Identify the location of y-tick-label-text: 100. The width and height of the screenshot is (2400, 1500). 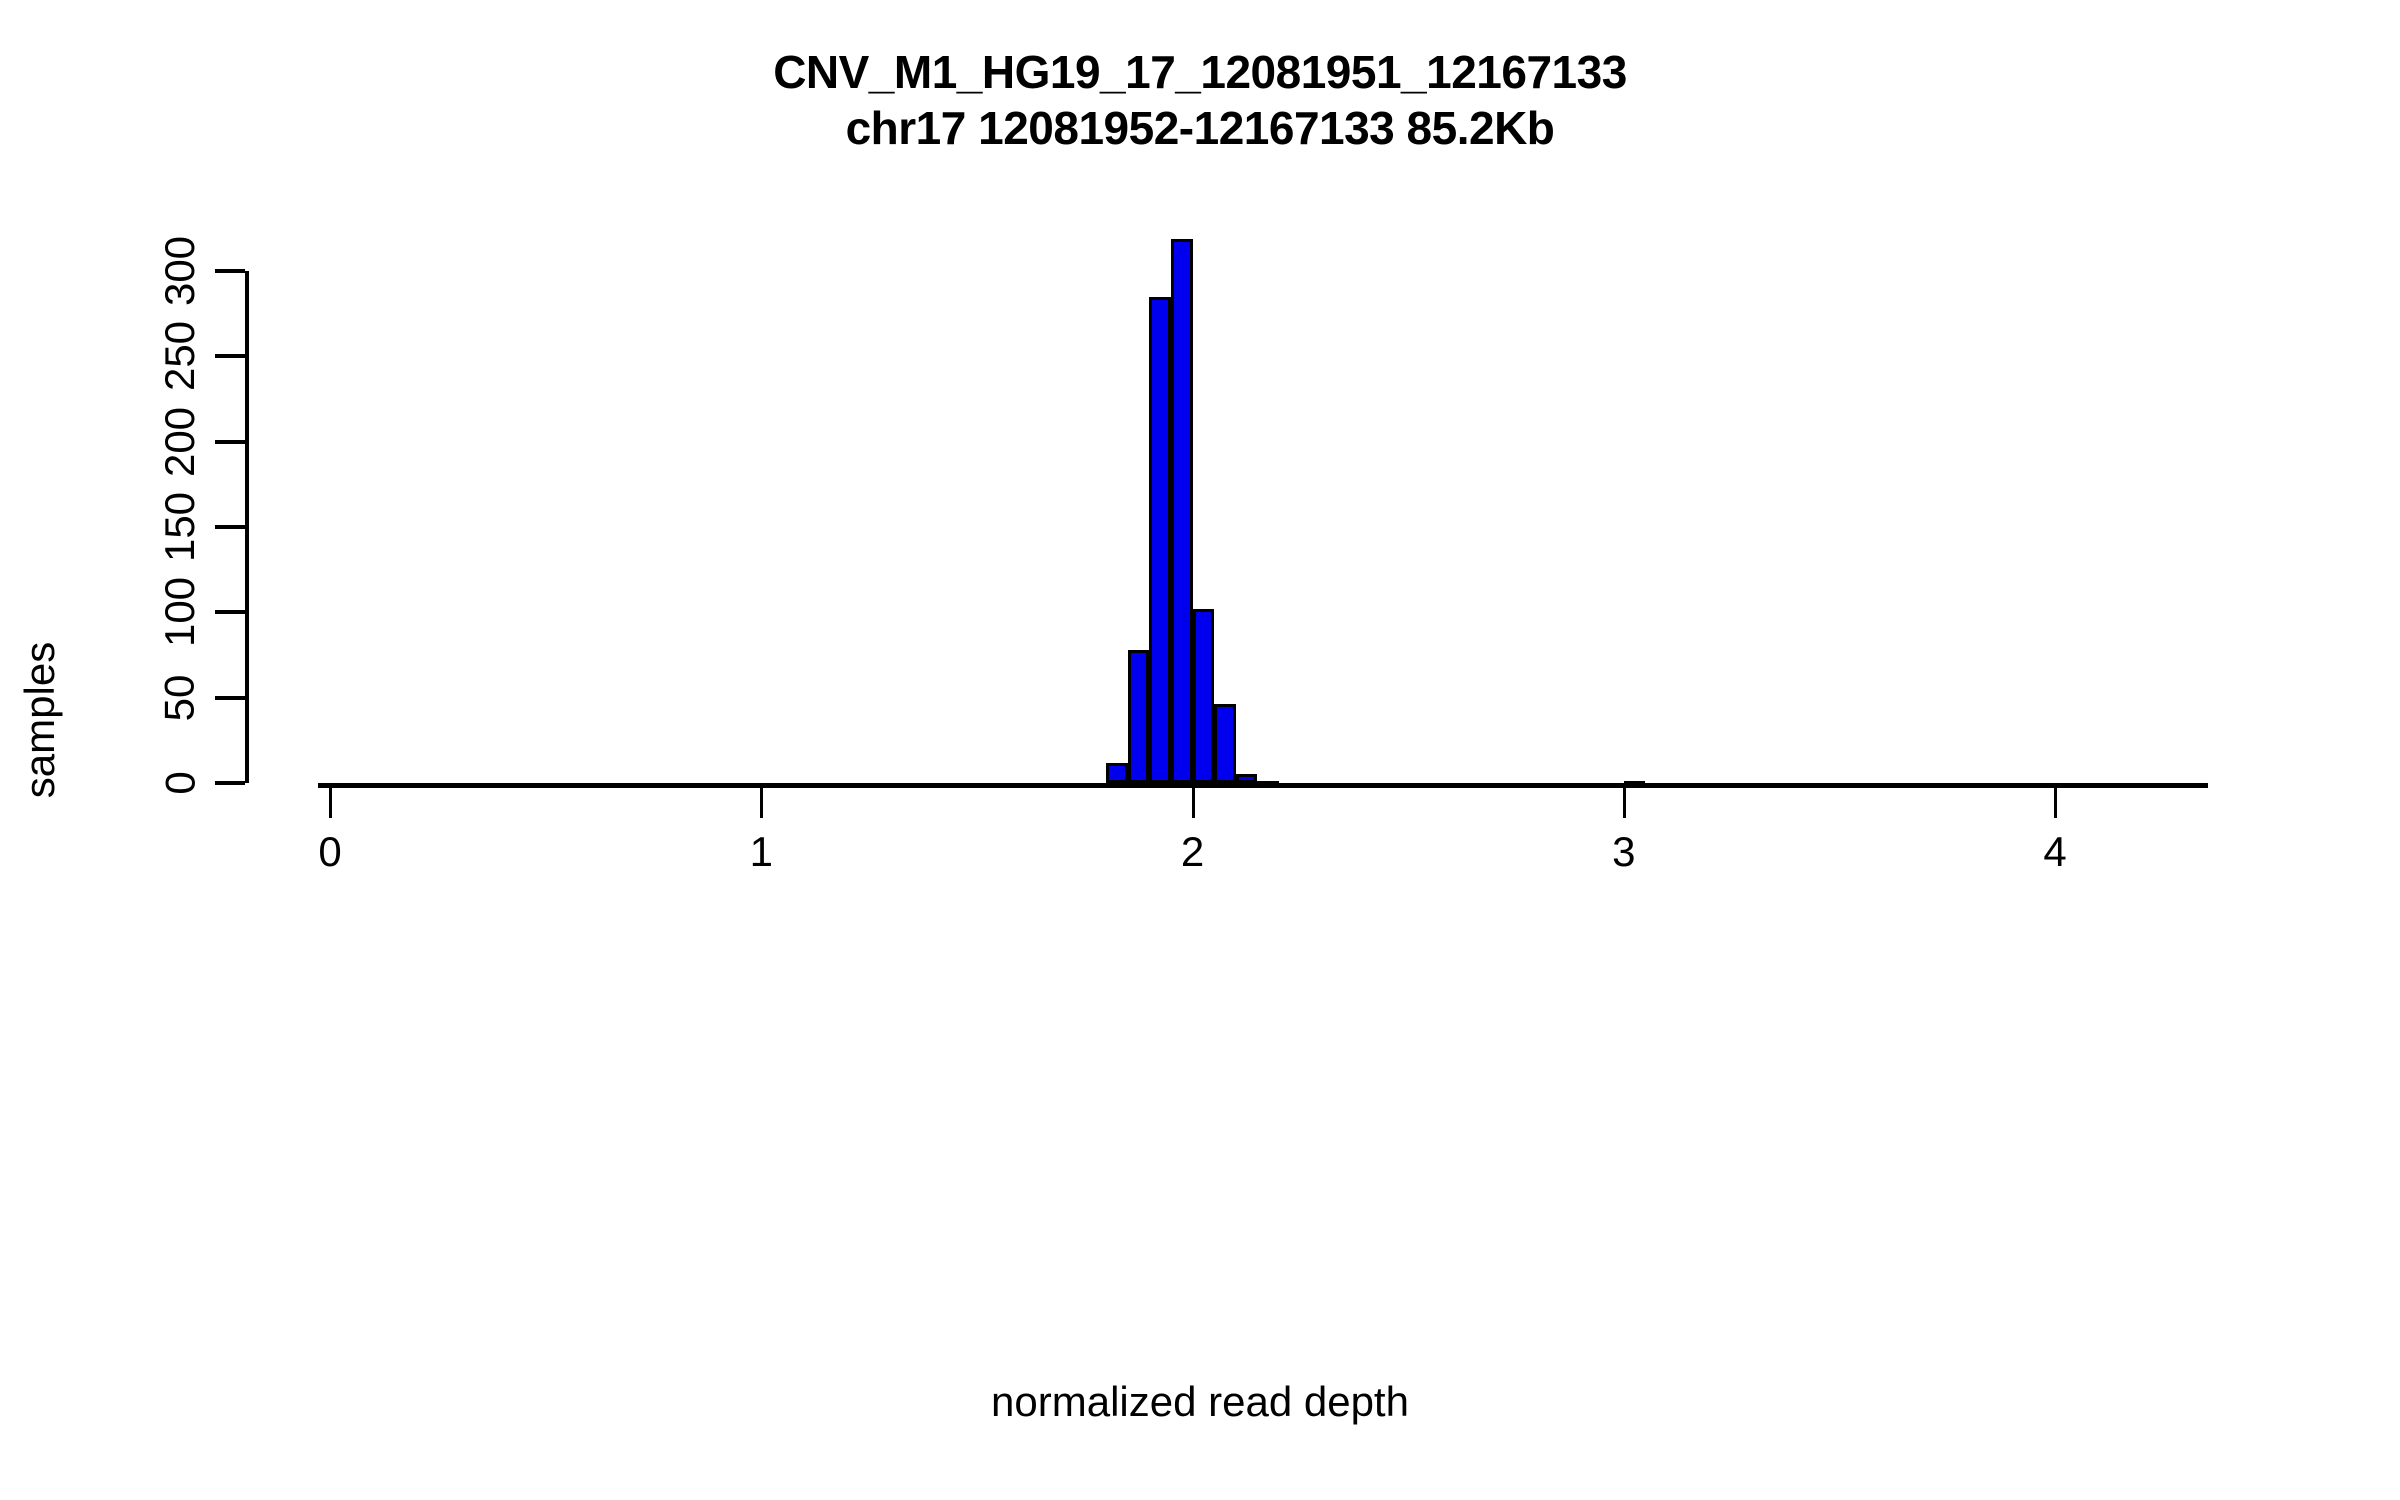
(179, 612).